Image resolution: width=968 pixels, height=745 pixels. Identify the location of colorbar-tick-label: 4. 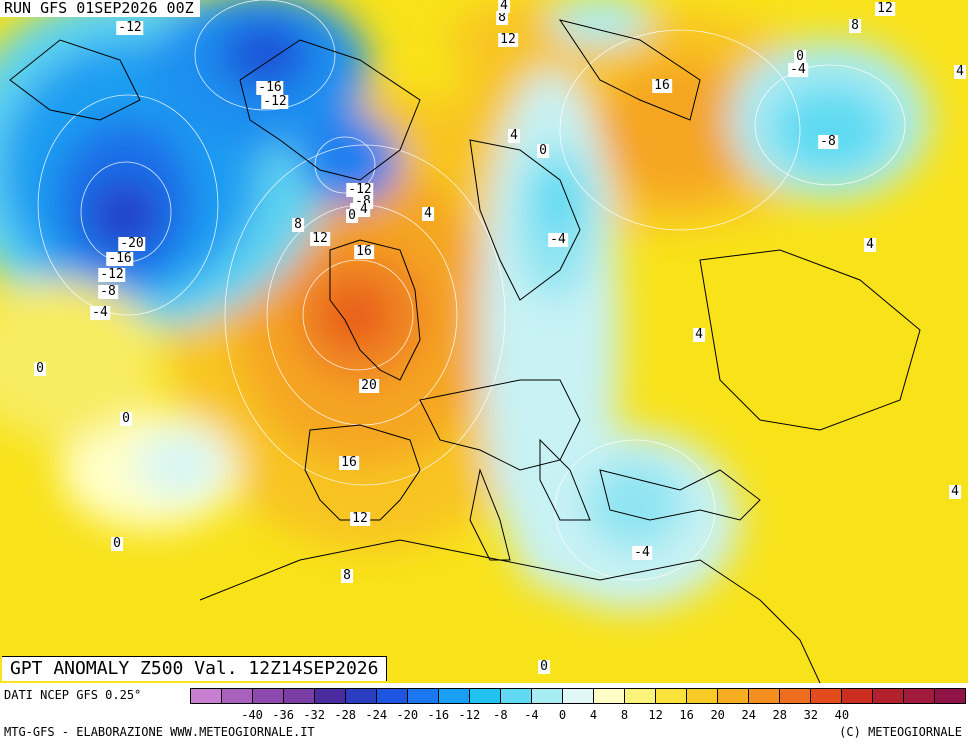
(593, 715).